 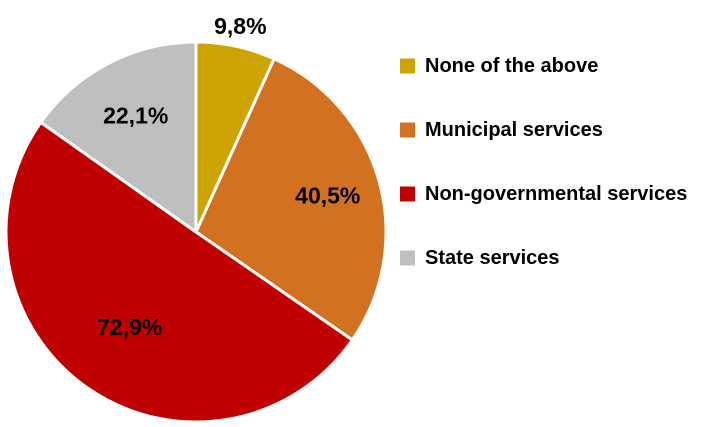 I want to click on legend-label-state-services: State services, so click(x=492, y=258).